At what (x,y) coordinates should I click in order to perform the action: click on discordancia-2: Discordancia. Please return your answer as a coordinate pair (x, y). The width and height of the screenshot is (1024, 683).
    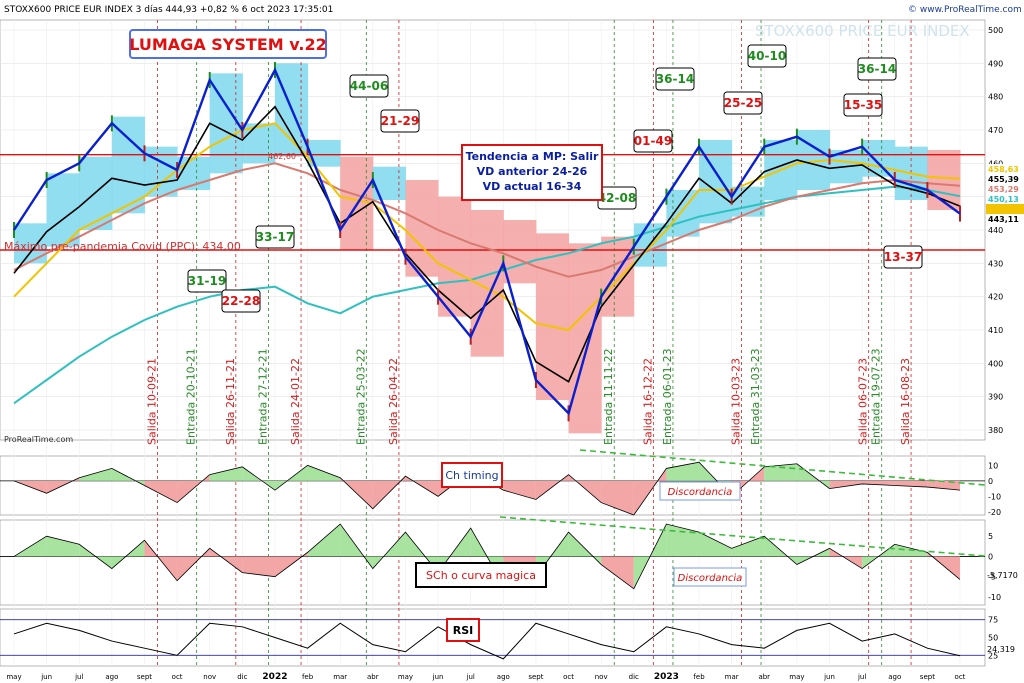
    Looking at the image, I should click on (710, 578).